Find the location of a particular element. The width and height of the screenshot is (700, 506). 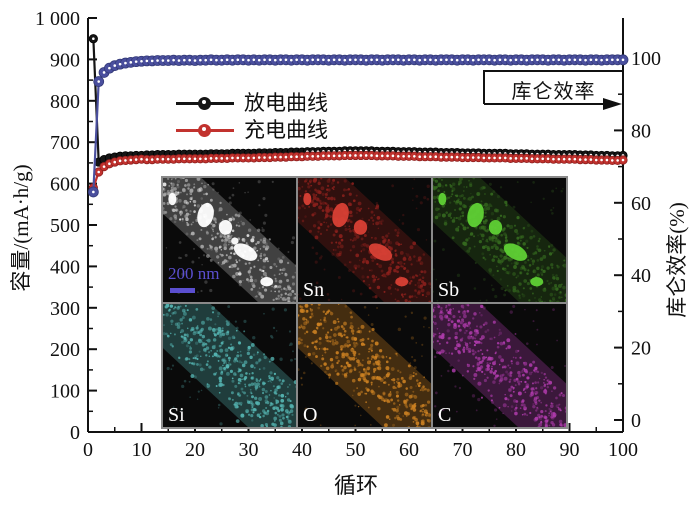

coulombic-efficiency-callout: 库仑效率 is located at coordinates (552, 87).